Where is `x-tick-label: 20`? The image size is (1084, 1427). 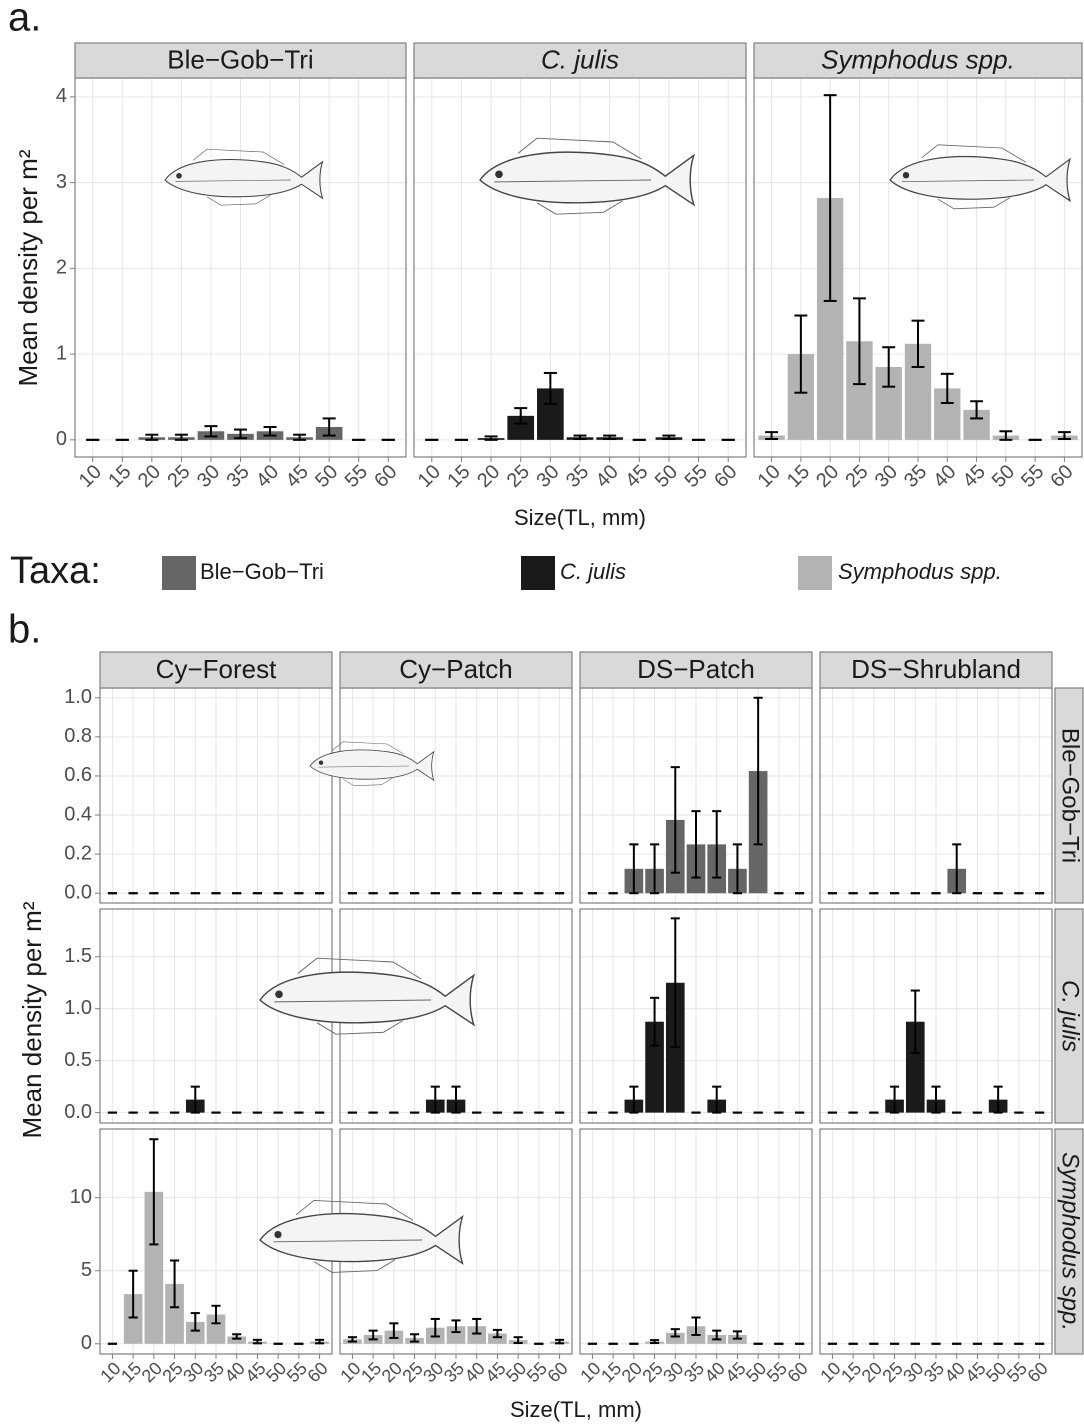 x-tick-label: 20 is located at coordinates (149, 476).